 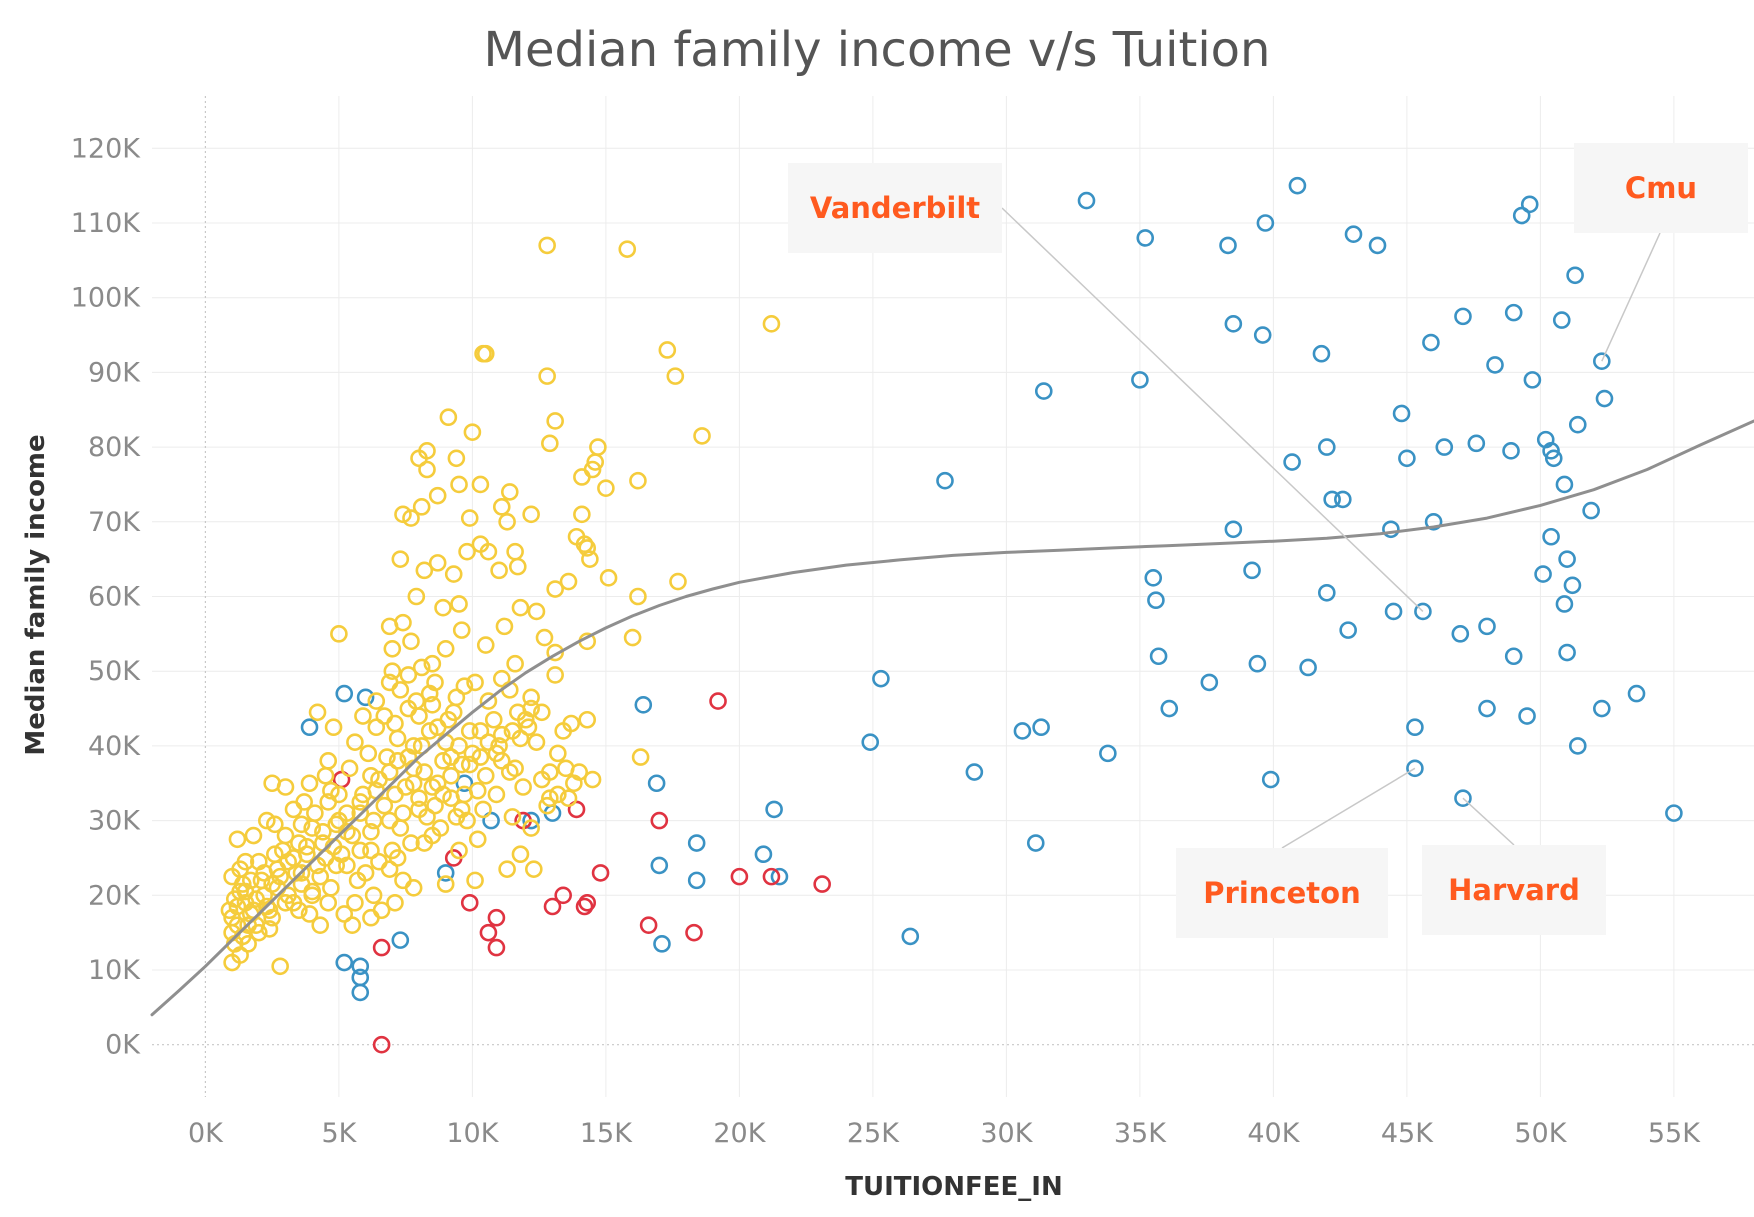 I want to click on y-tick-label: 0K, so click(x=123, y=1045).